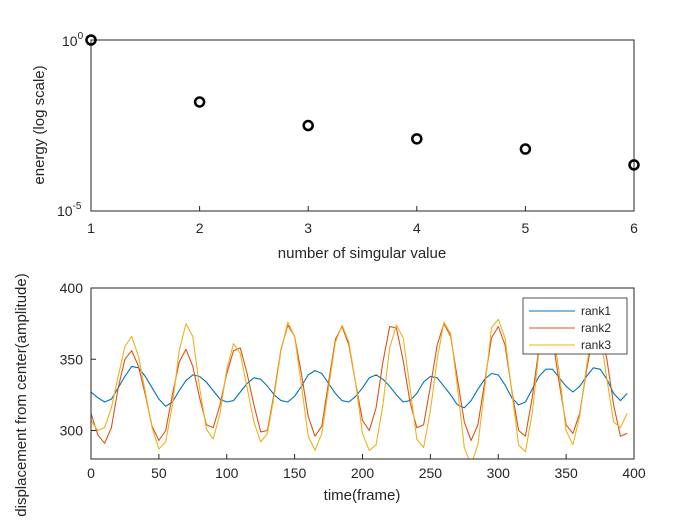 The width and height of the screenshot is (700, 525). I want to click on top-y-tick-label-top: 100, so click(73, 40).